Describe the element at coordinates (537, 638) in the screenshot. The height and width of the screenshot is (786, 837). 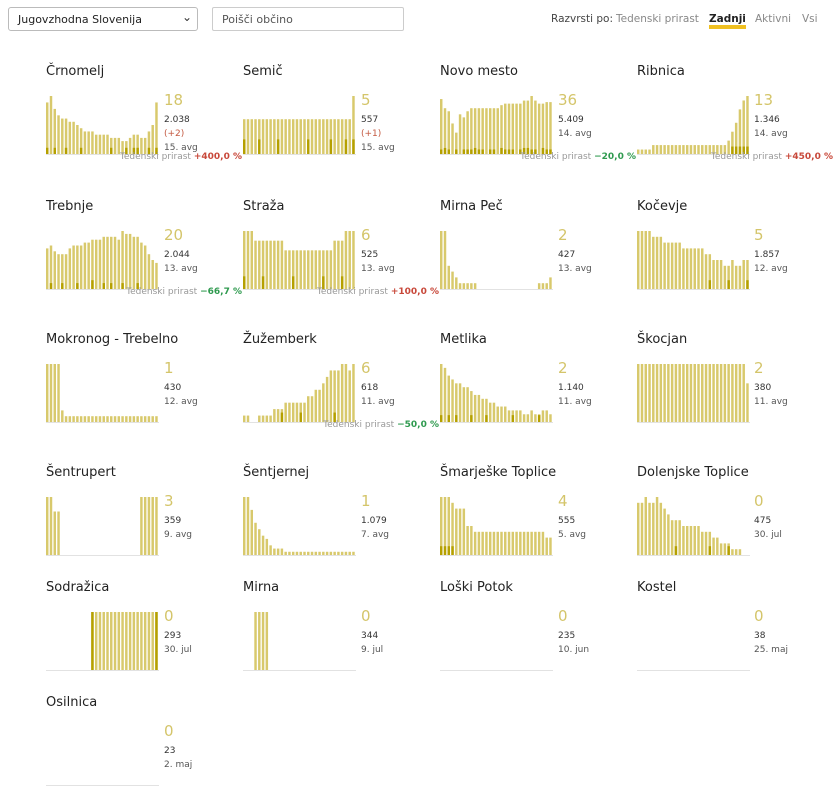
I see `municipality-card: Loški Potok 0 235 10. jun` at that location.